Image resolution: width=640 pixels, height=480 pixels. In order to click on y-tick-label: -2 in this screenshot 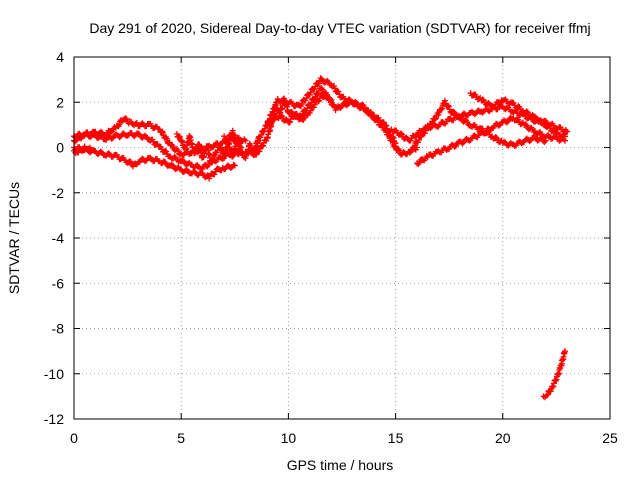, I will do `click(58, 193)`.